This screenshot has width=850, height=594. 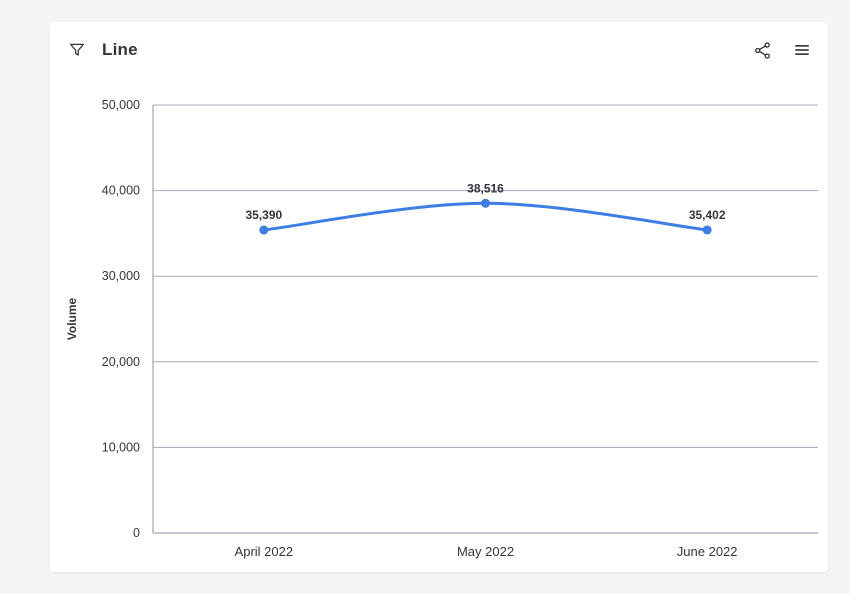 I want to click on data-label: 35,390, so click(x=263, y=215).